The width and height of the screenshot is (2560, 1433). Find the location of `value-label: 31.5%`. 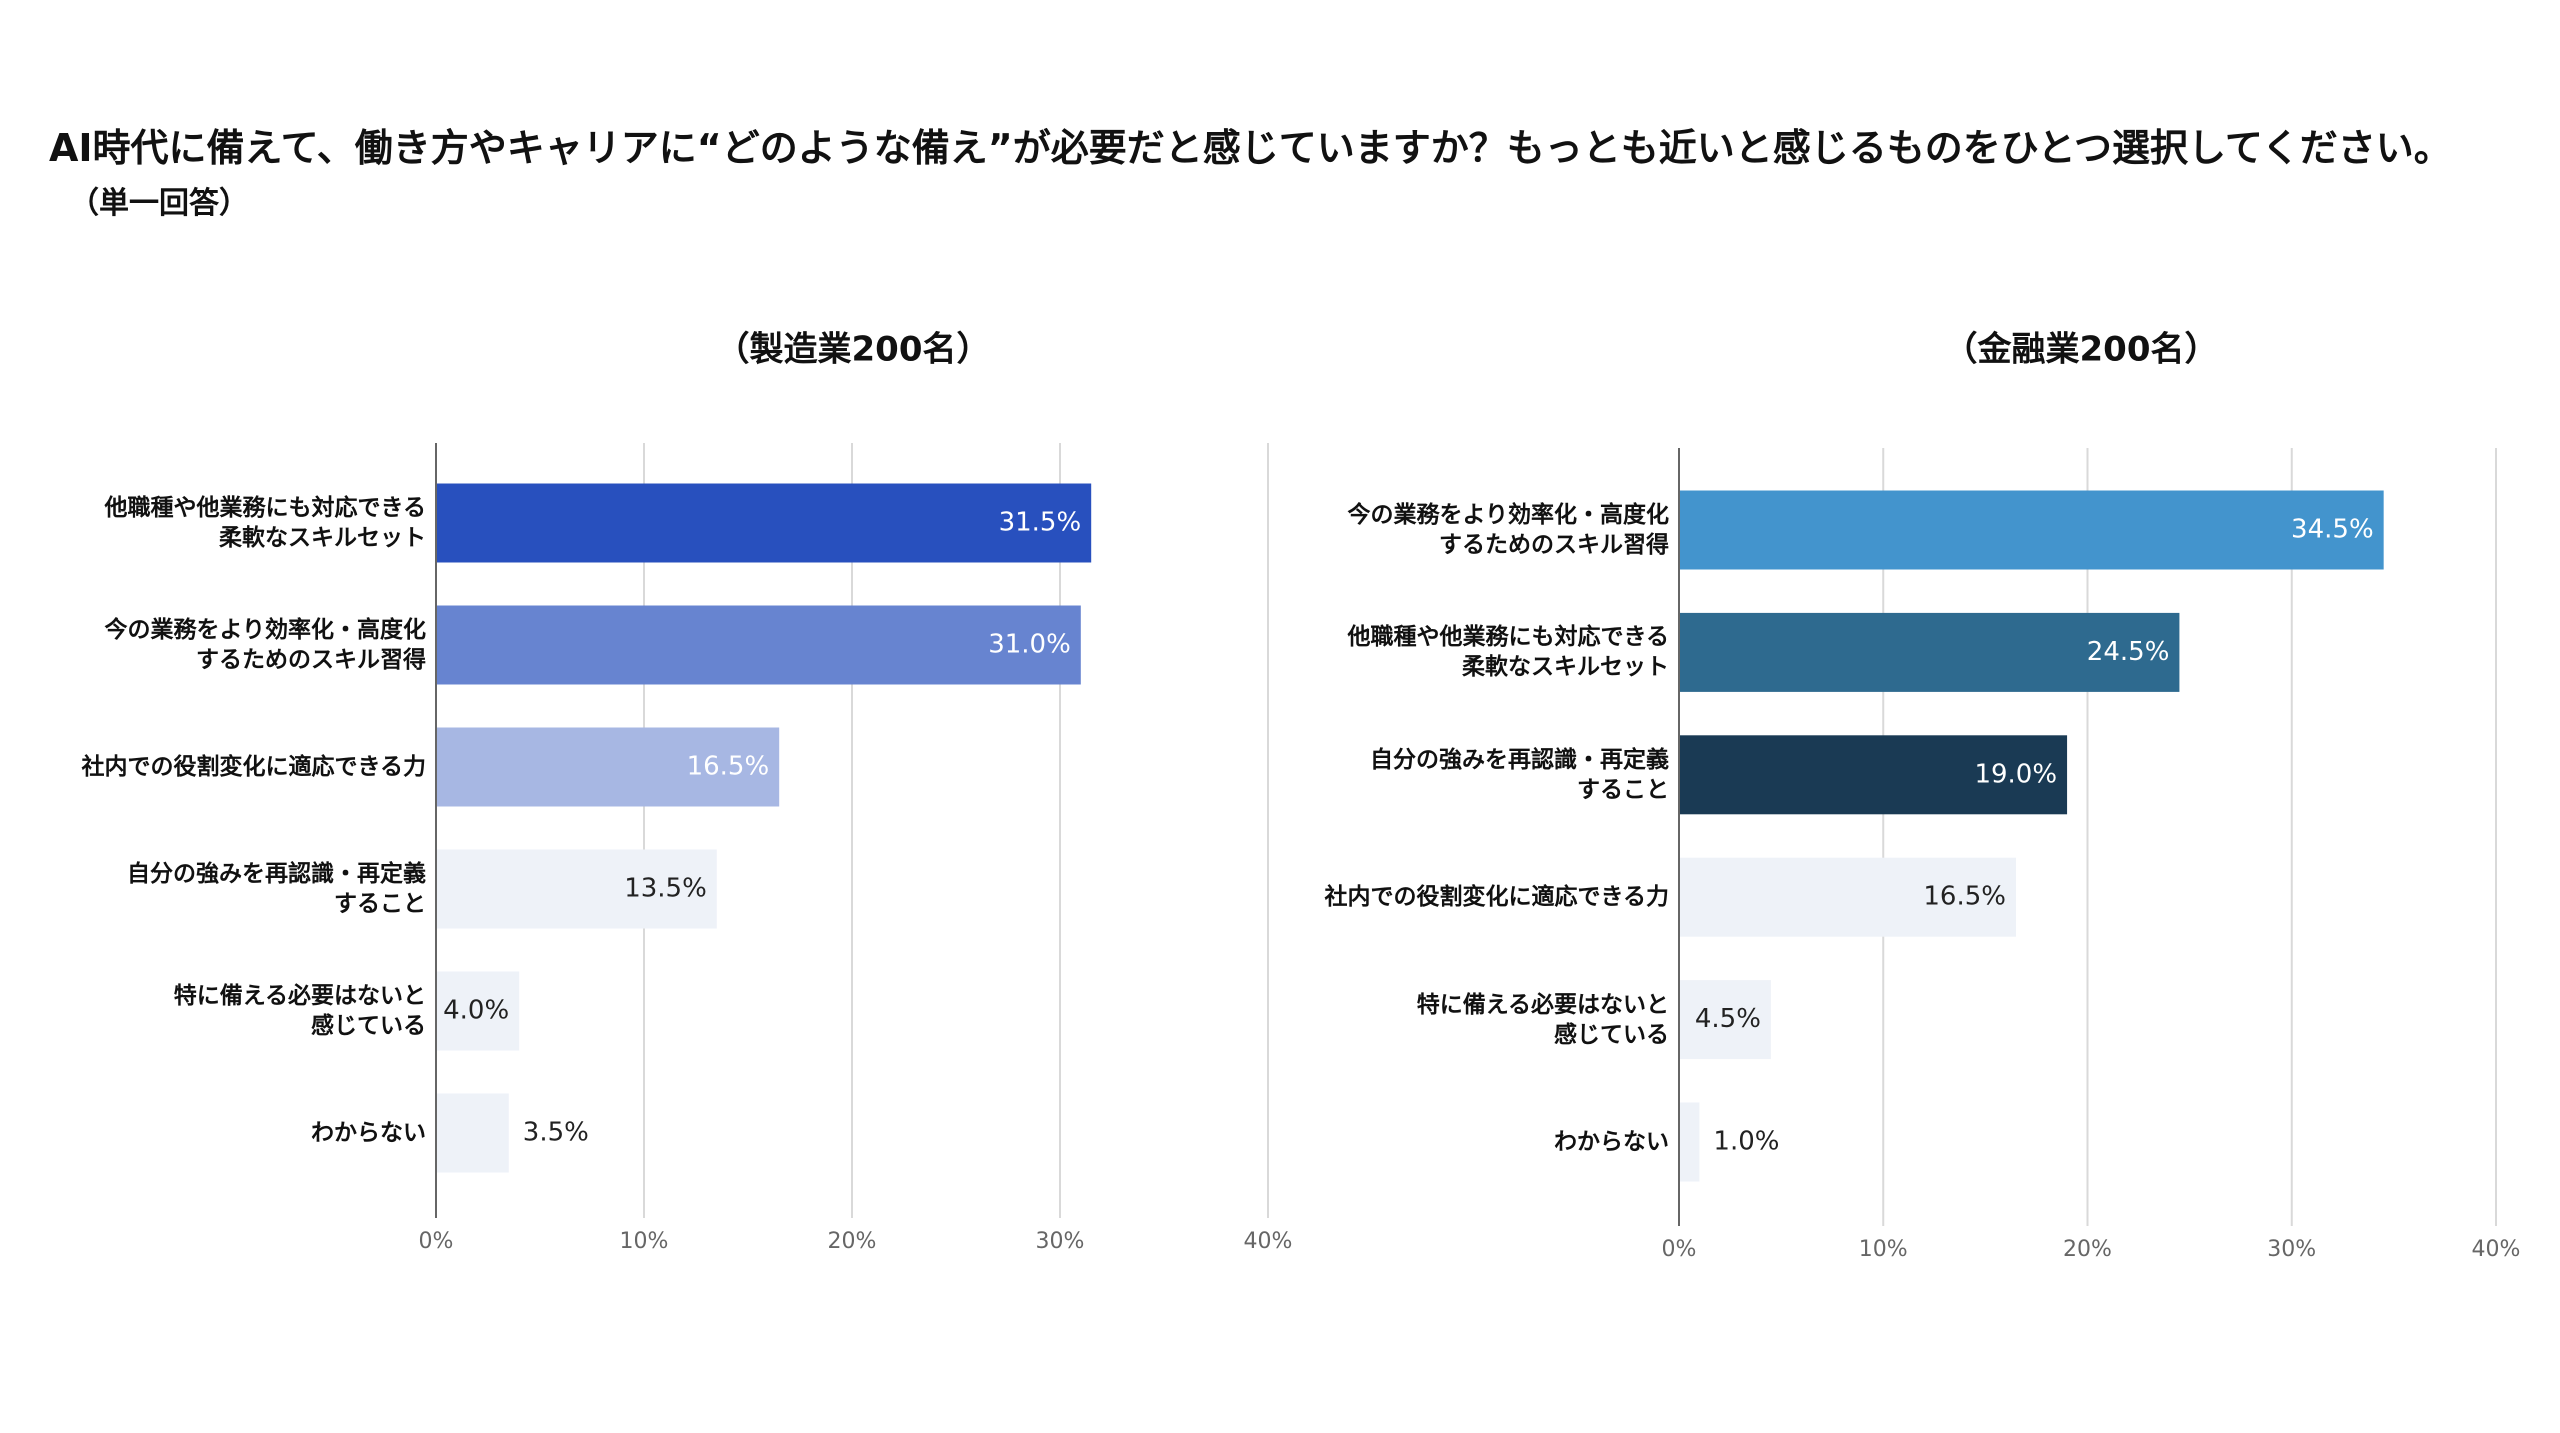

value-label: 31.5% is located at coordinates (1040, 523).